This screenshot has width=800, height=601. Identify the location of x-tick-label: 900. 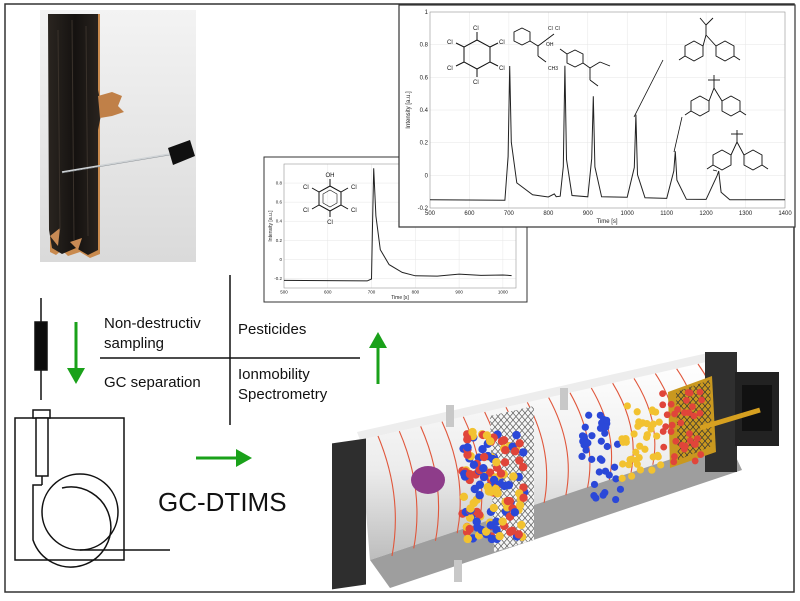
(588, 214).